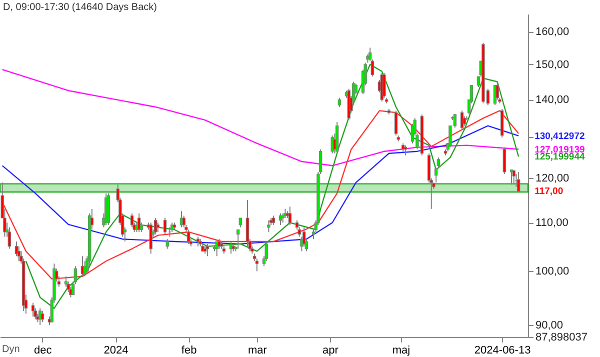 The width and height of the screenshot is (600, 357). I want to click on y-tick-label: 120,00, so click(553, 178).